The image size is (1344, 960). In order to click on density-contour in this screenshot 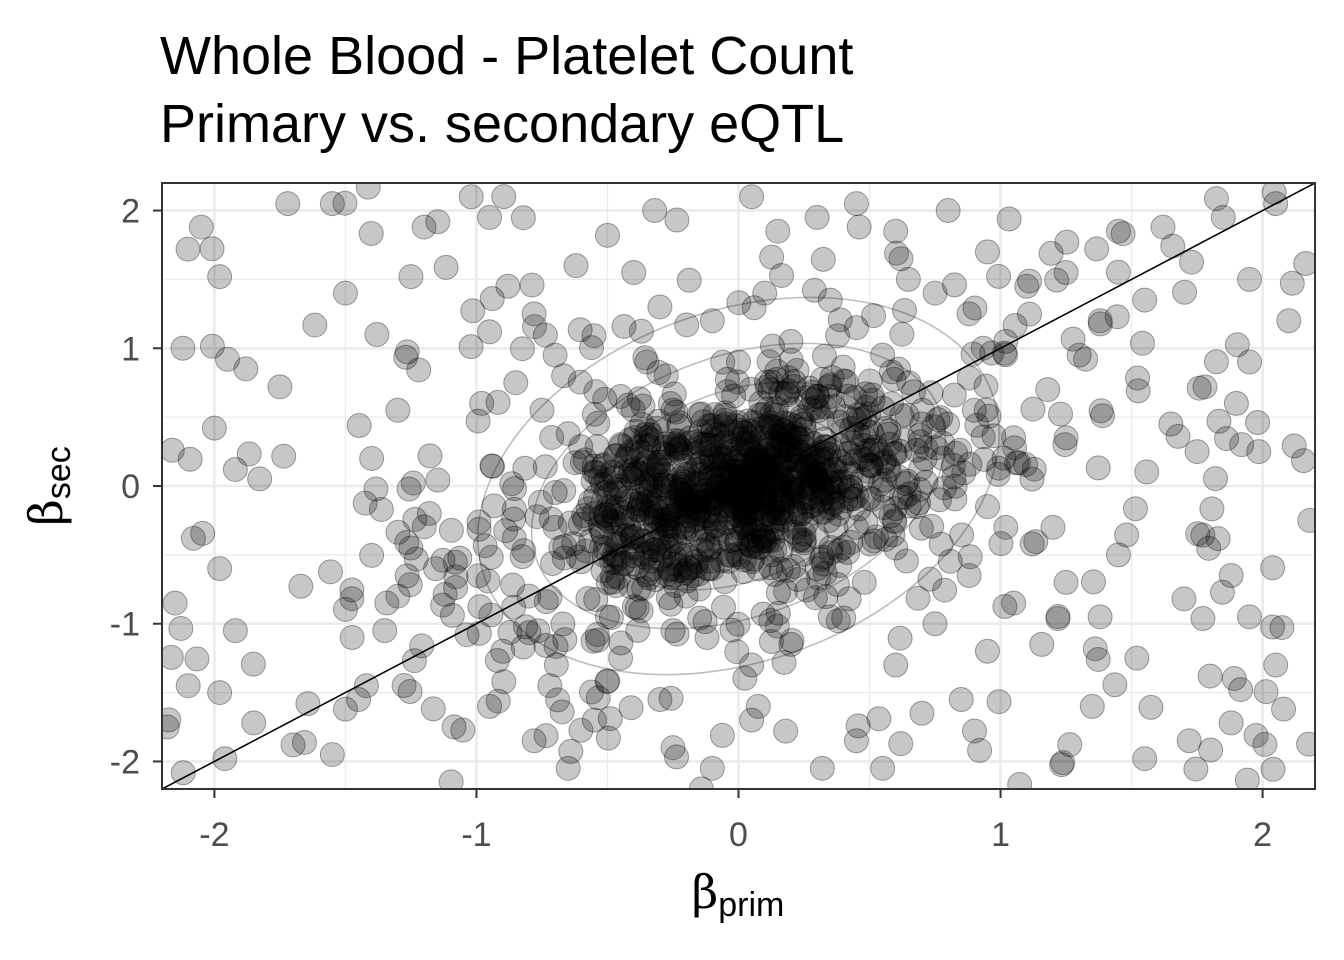, I will do `click(738, 486)`.